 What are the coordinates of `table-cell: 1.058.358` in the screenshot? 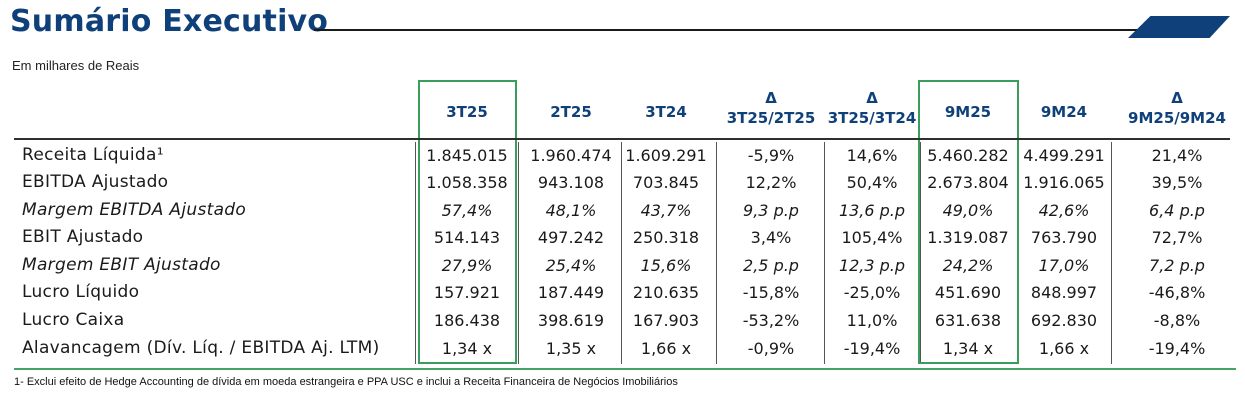 It's located at (467, 182).